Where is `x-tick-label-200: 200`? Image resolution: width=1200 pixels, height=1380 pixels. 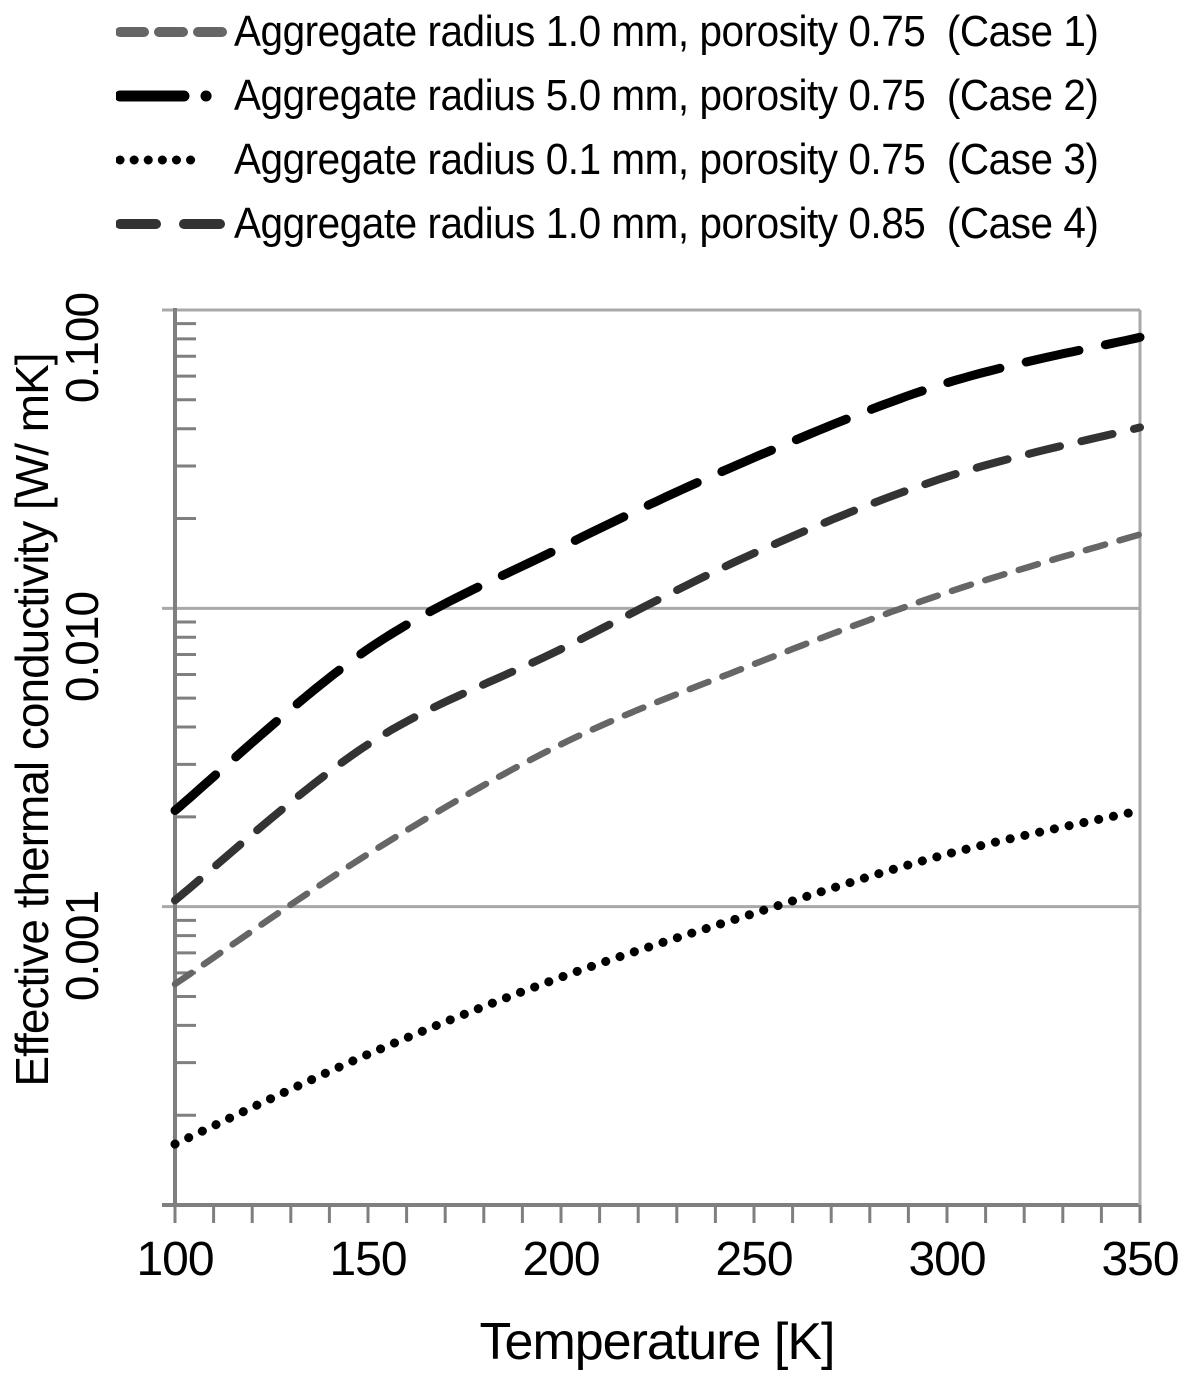 x-tick-label-200: 200 is located at coordinates (561, 1259).